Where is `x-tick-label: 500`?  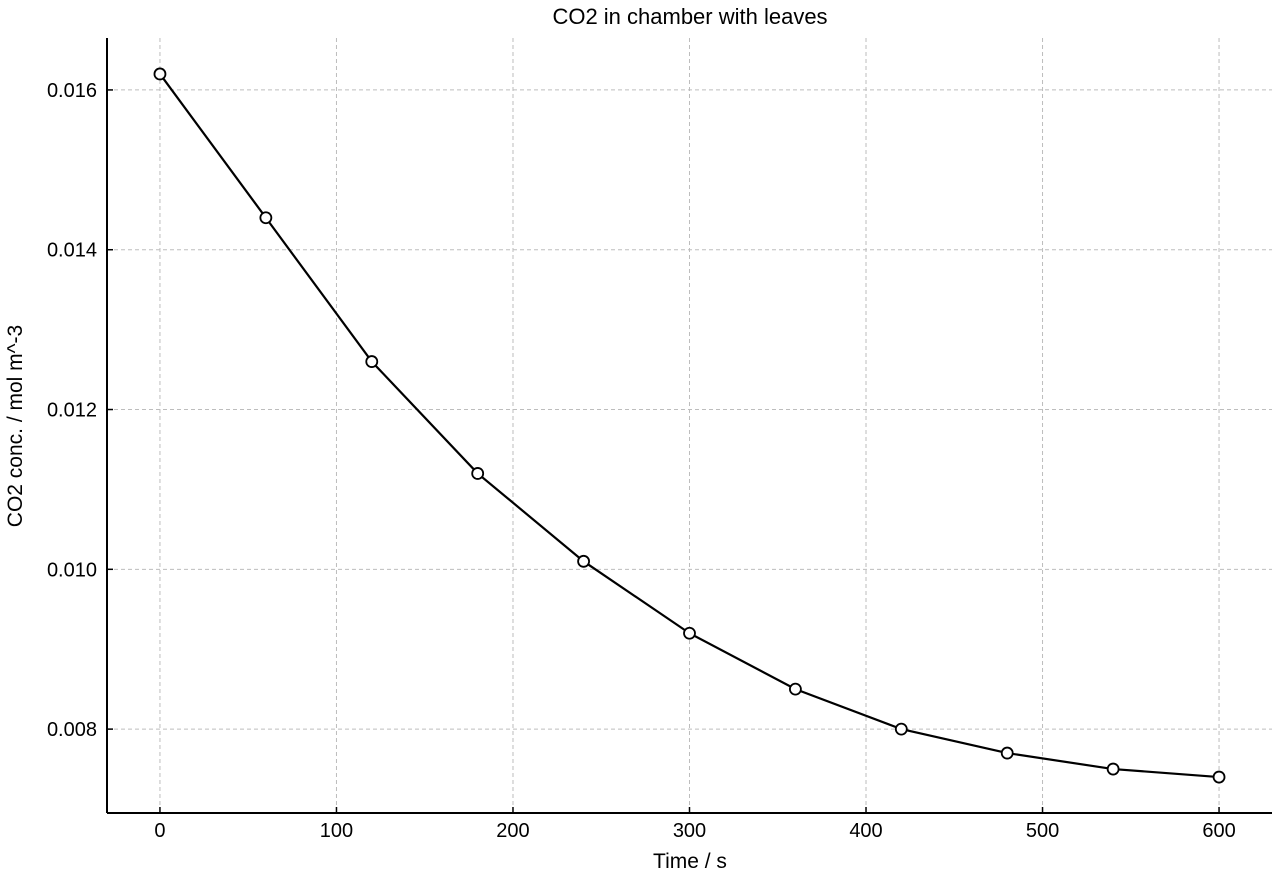
x-tick-label: 500 is located at coordinates (1042, 831).